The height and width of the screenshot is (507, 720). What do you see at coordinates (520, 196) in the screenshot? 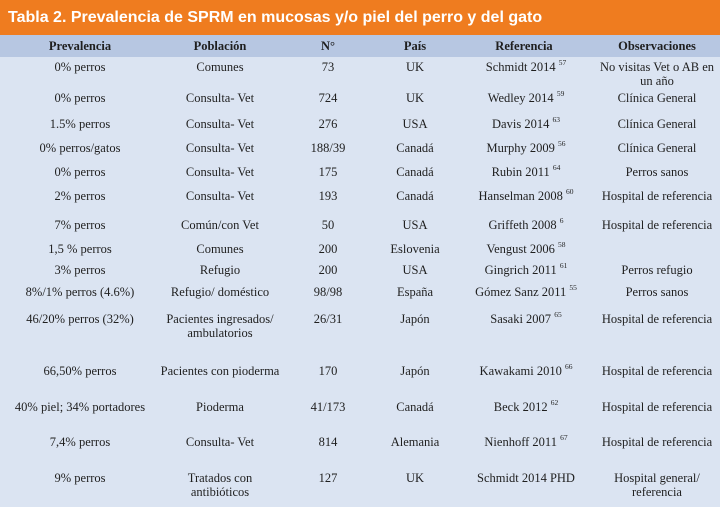
I see `reference-text: Hanselman 2008` at bounding box center [520, 196].